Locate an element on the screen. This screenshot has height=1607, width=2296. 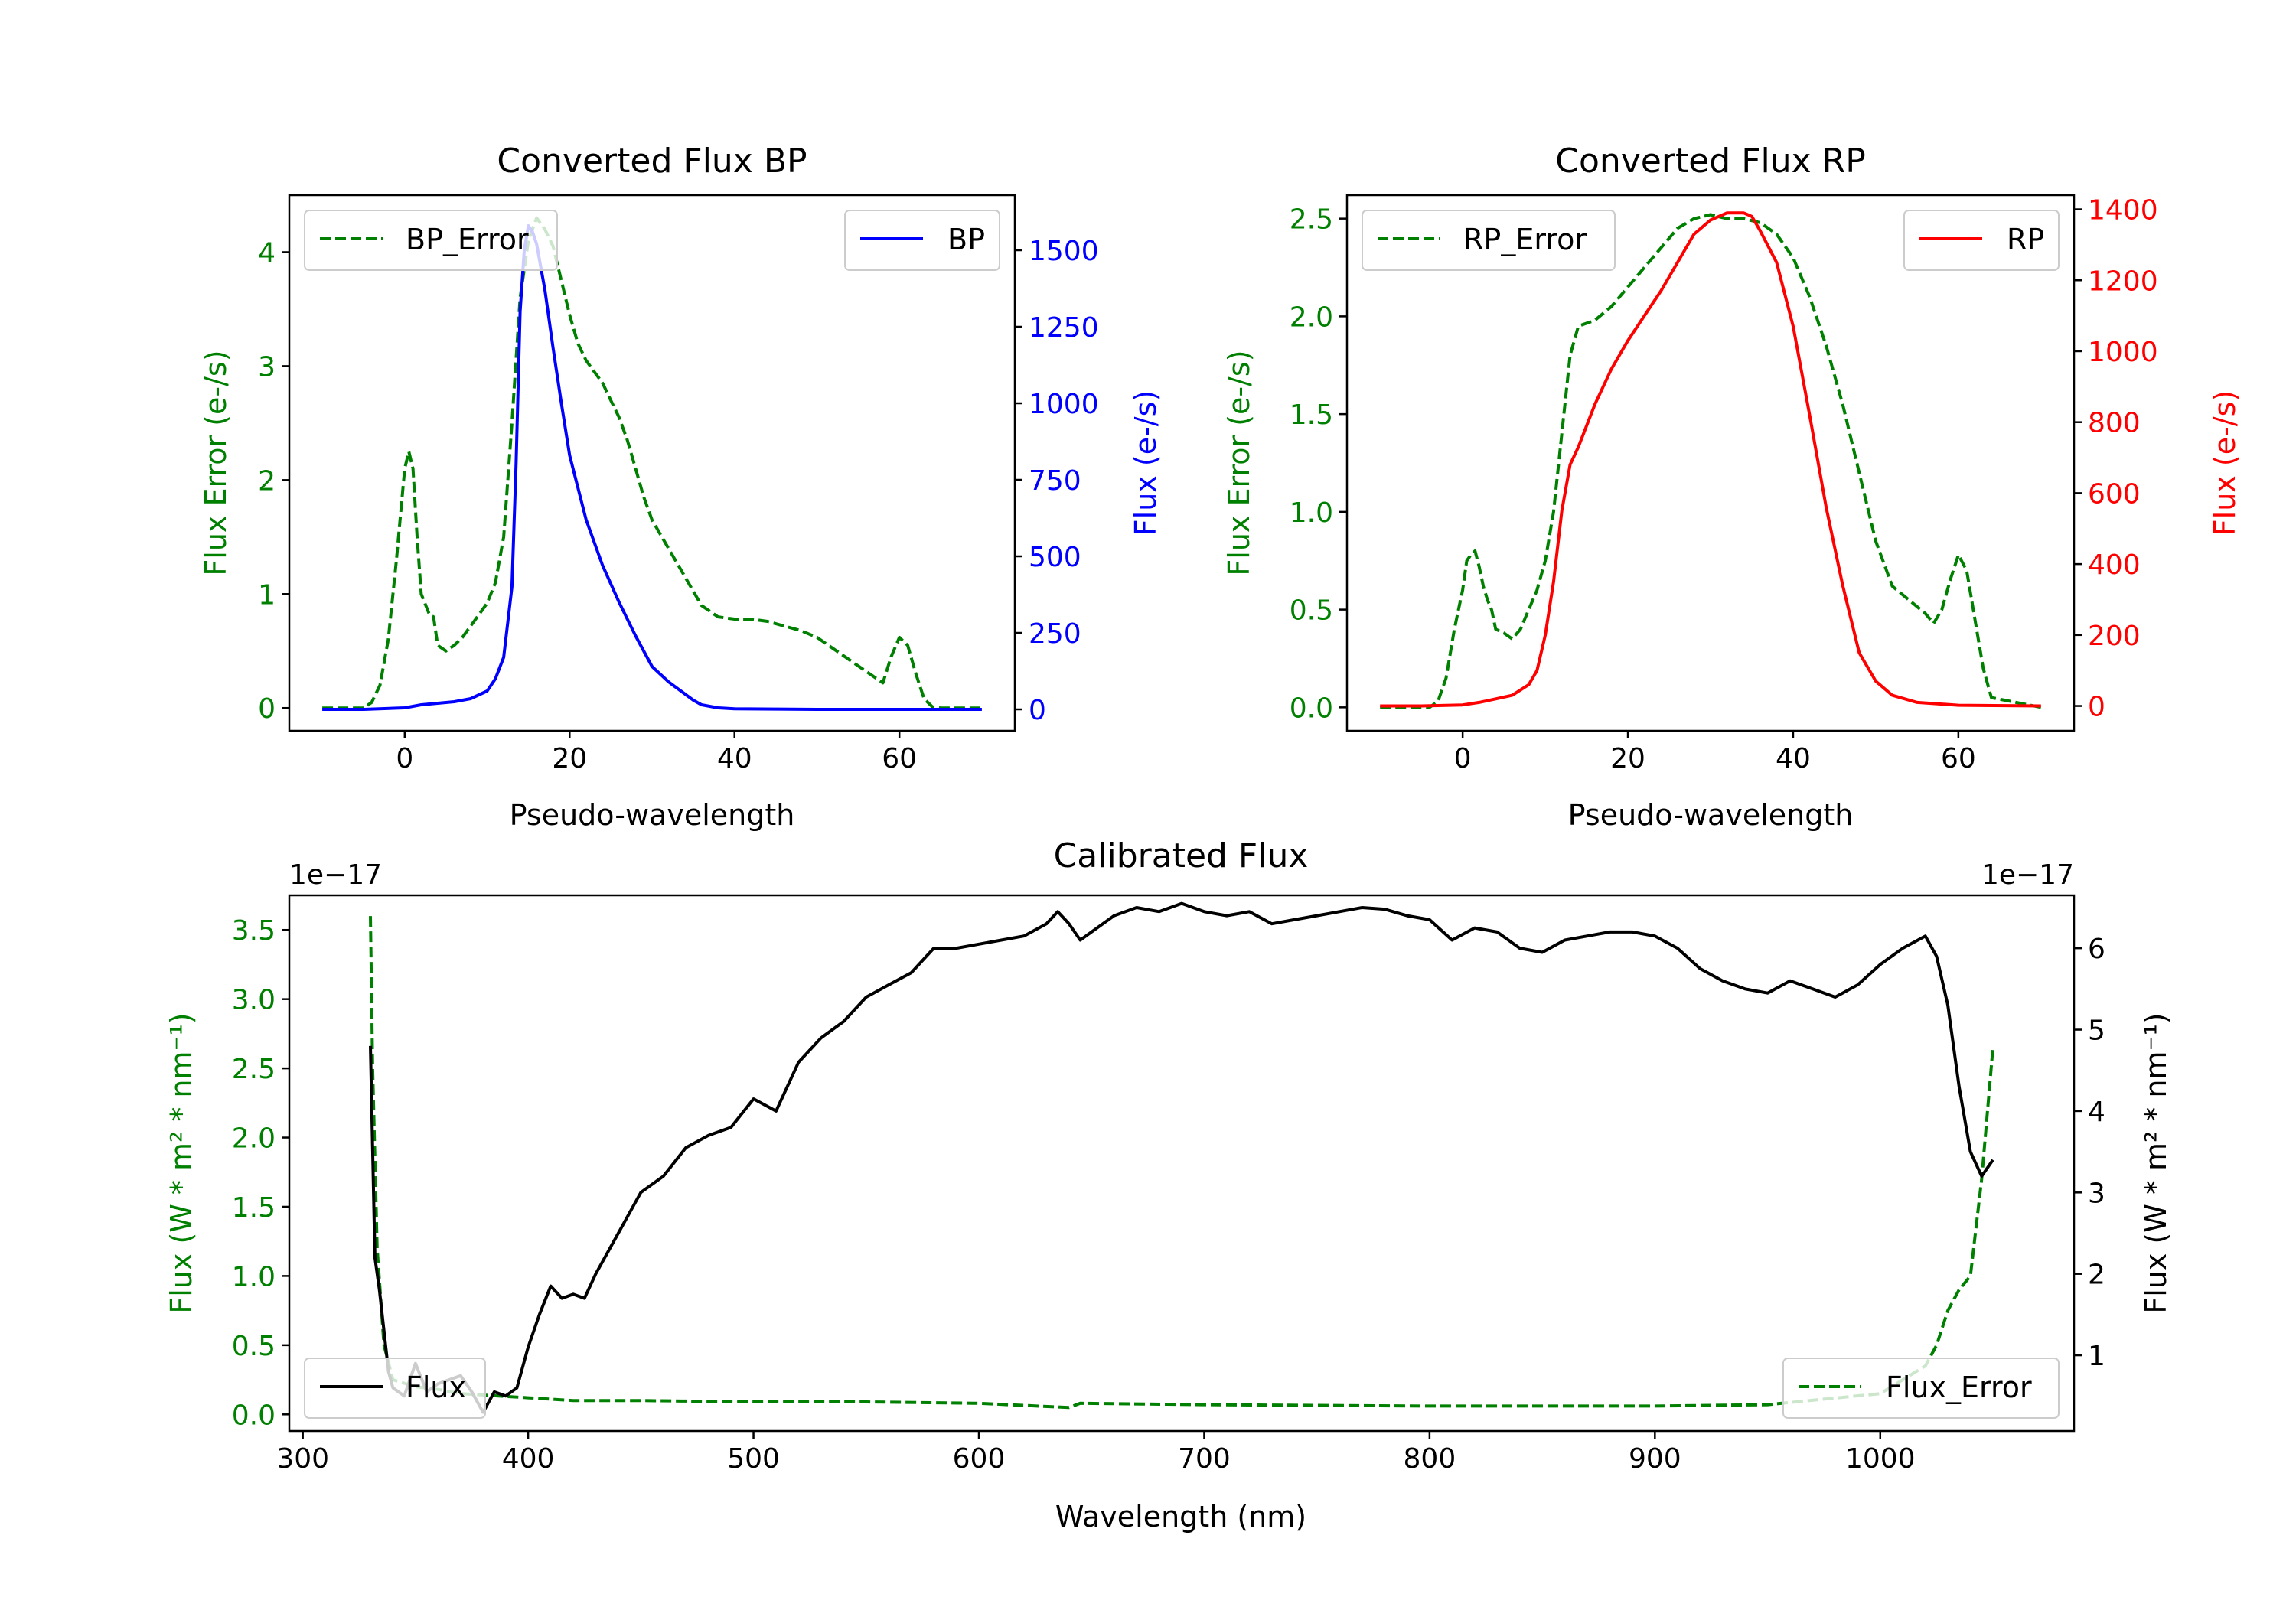
cal-right-tick-label: 1 is located at coordinates (2096, 1356).